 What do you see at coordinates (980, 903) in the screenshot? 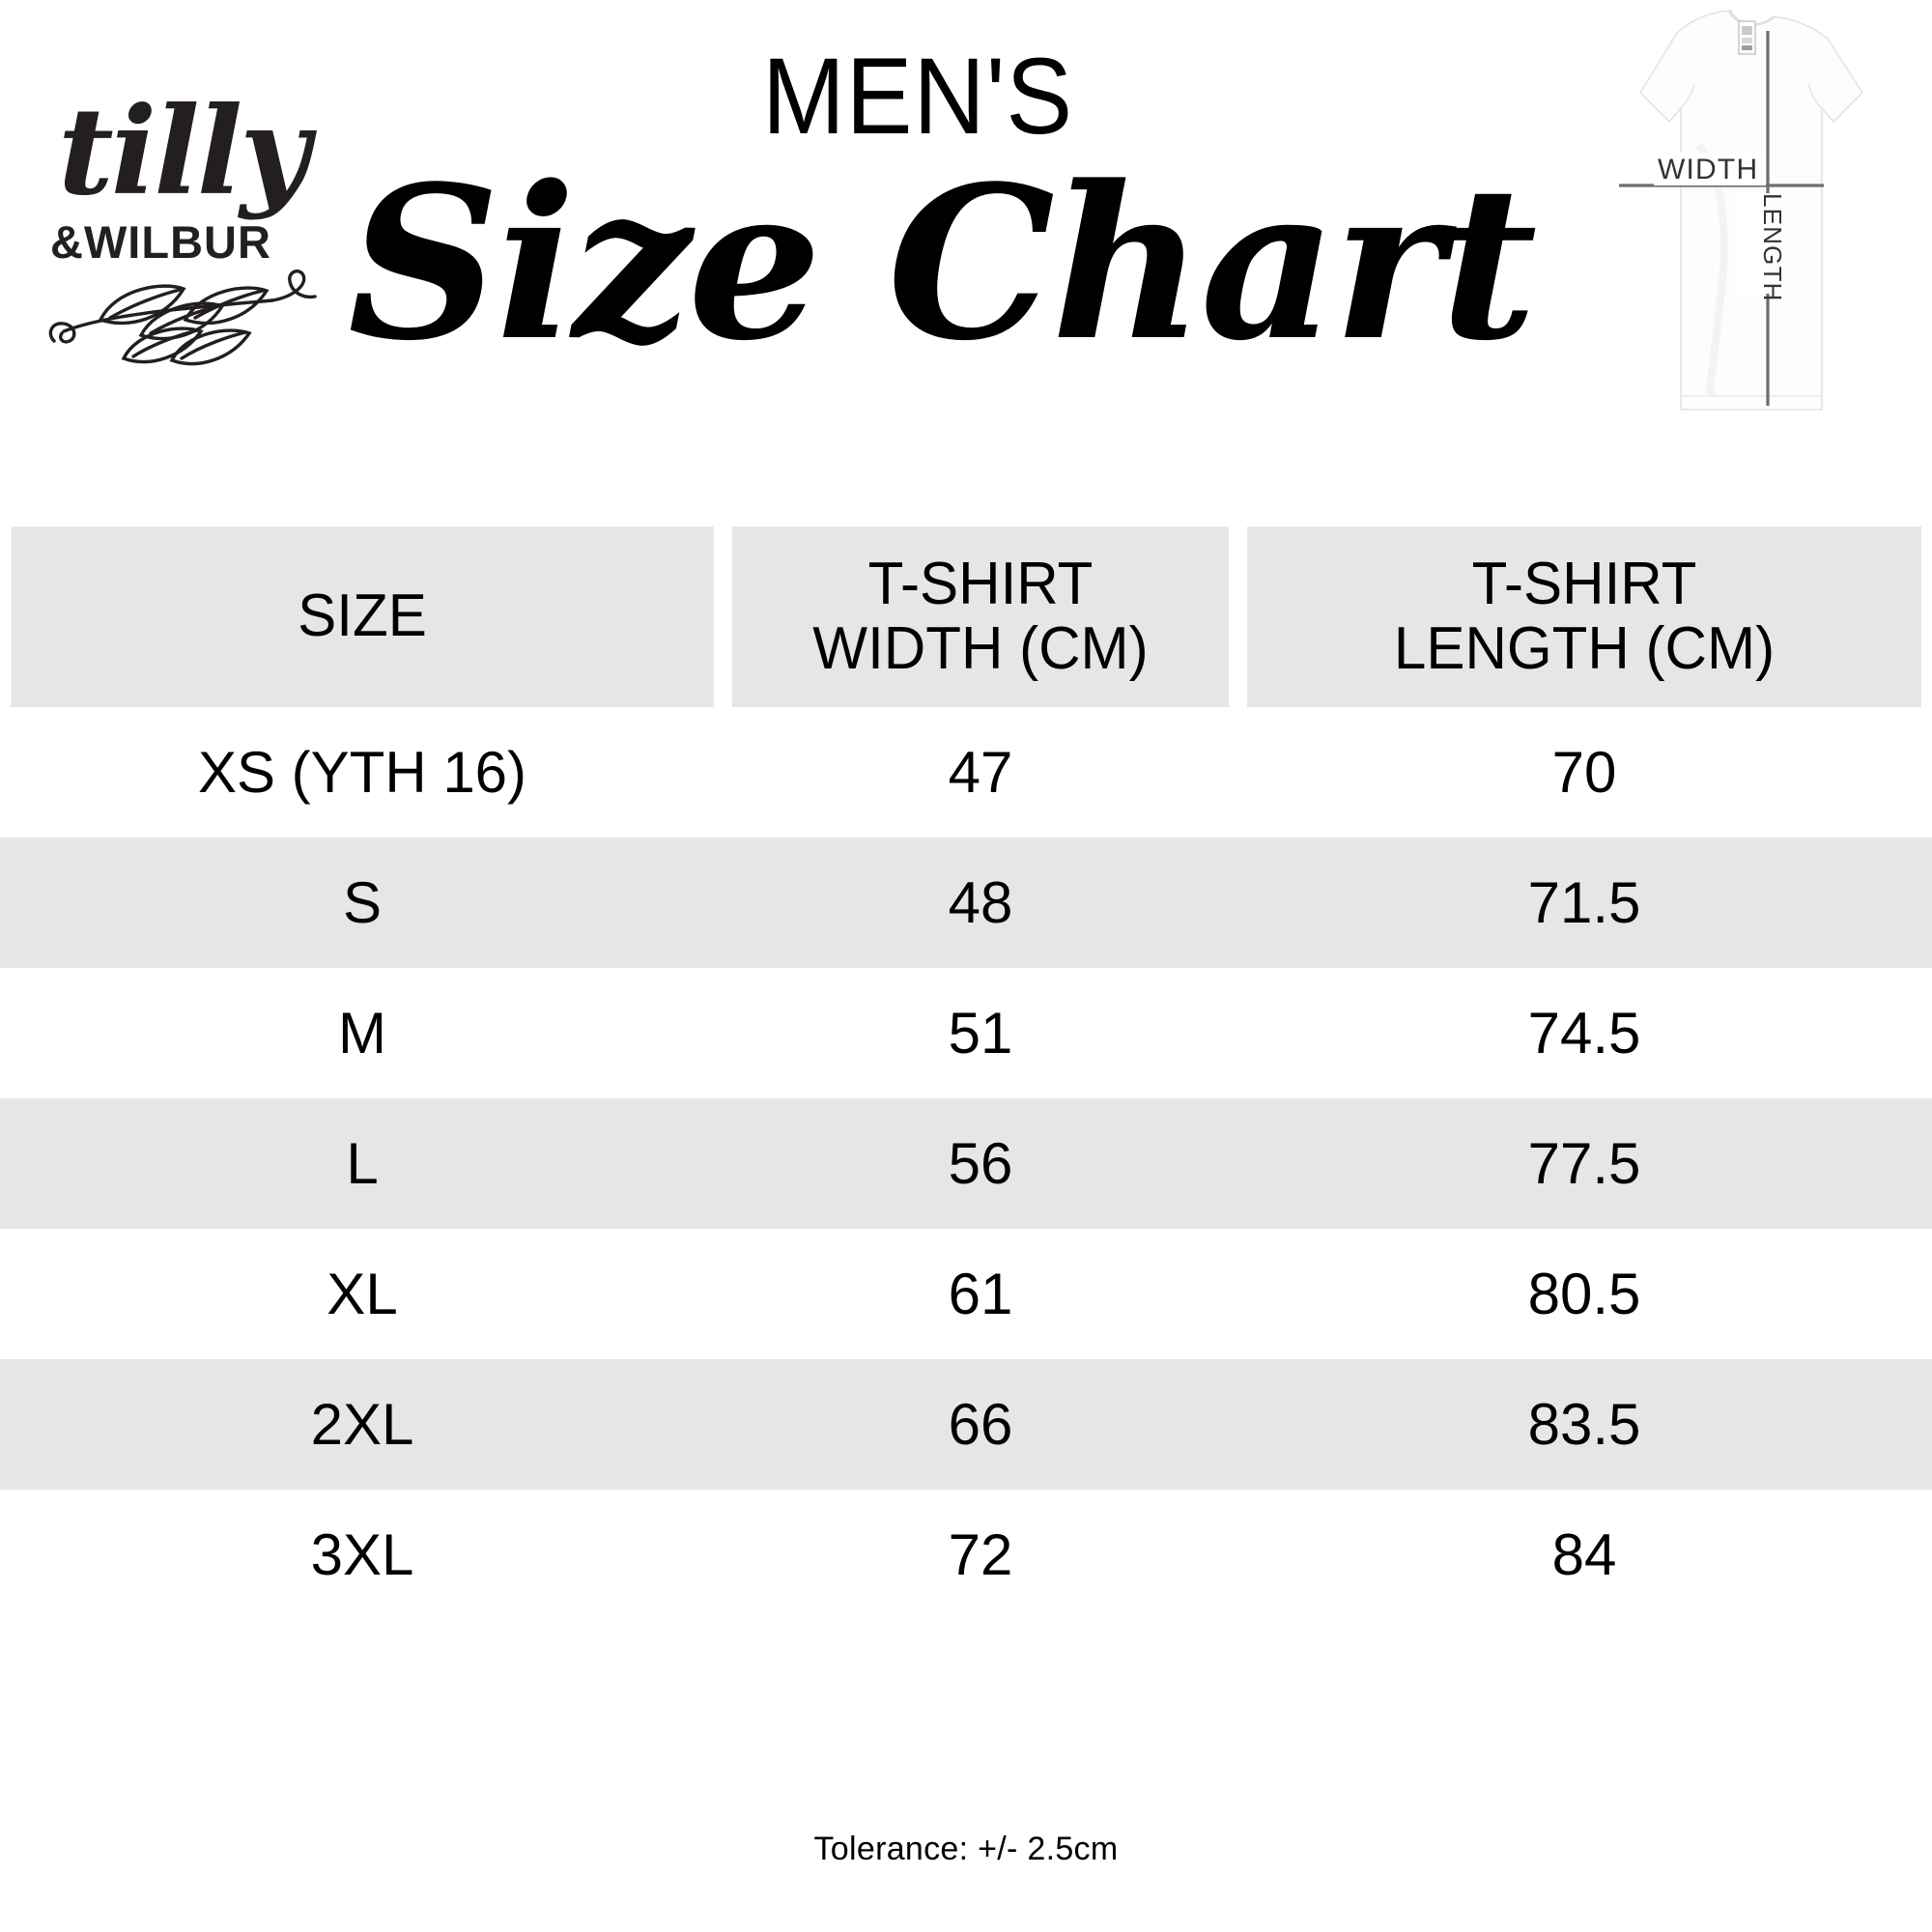
I see `cell-width: 48` at bounding box center [980, 903].